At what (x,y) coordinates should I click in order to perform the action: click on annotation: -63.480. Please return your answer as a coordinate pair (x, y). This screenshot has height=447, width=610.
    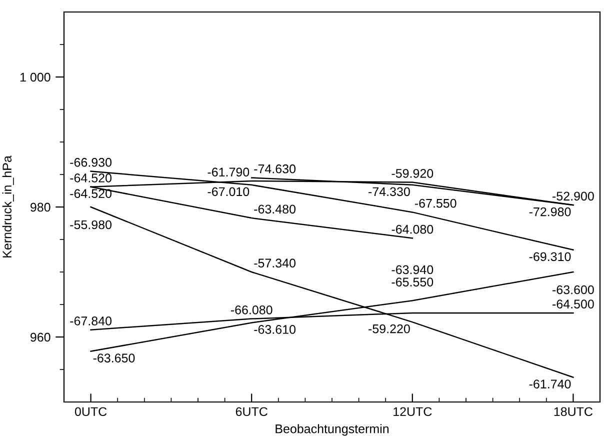
    Looking at the image, I should click on (275, 209).